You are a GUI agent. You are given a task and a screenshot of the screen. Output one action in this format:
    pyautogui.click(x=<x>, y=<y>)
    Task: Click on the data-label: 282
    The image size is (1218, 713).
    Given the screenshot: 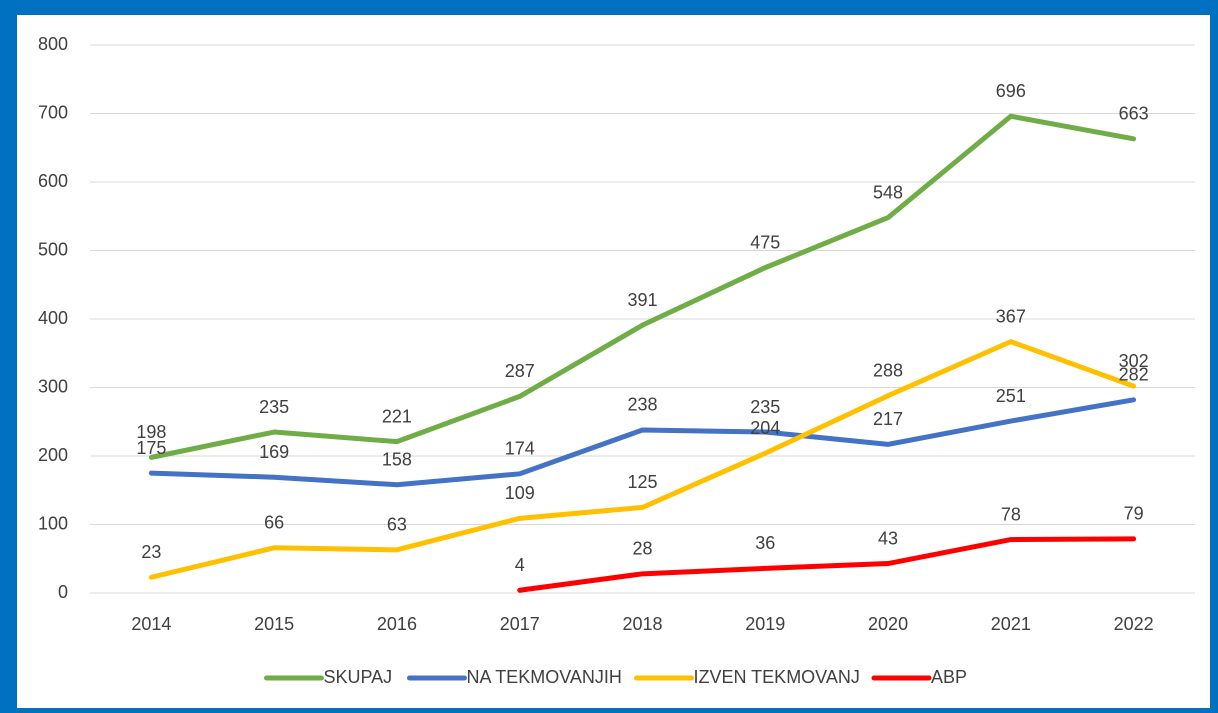 What is the action you would take?
    pyautogui.click(x=1134, y=375)
    